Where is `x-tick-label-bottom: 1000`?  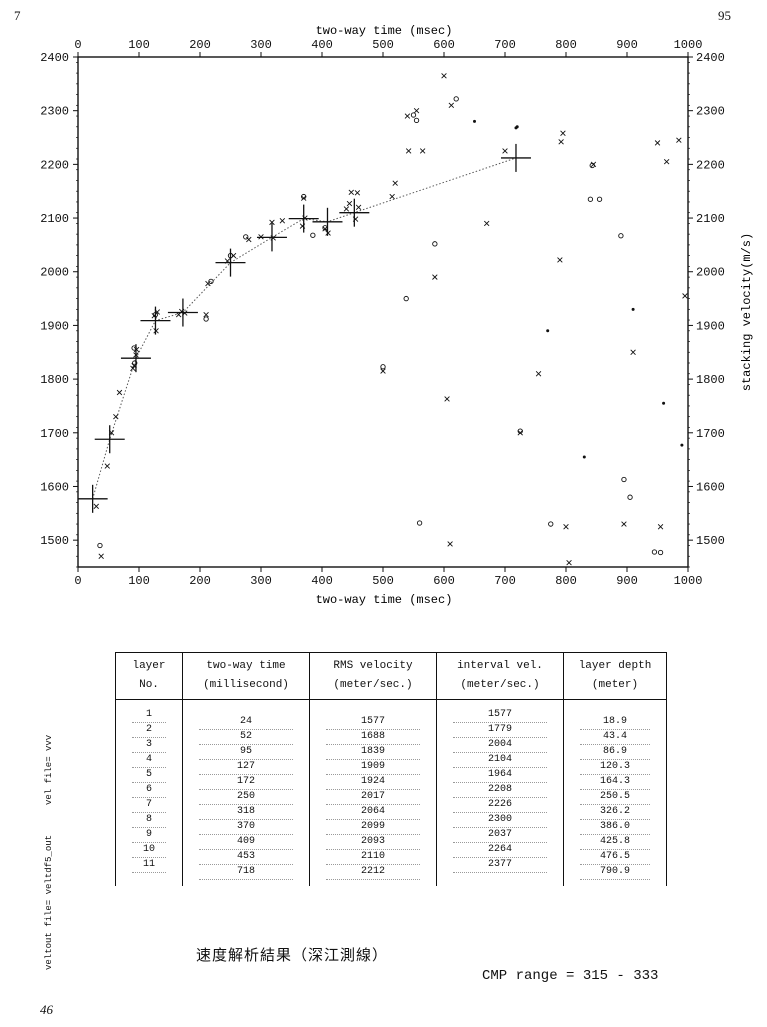 x-tick-label-bottom: 1000 is located at coordinates (688, 581).